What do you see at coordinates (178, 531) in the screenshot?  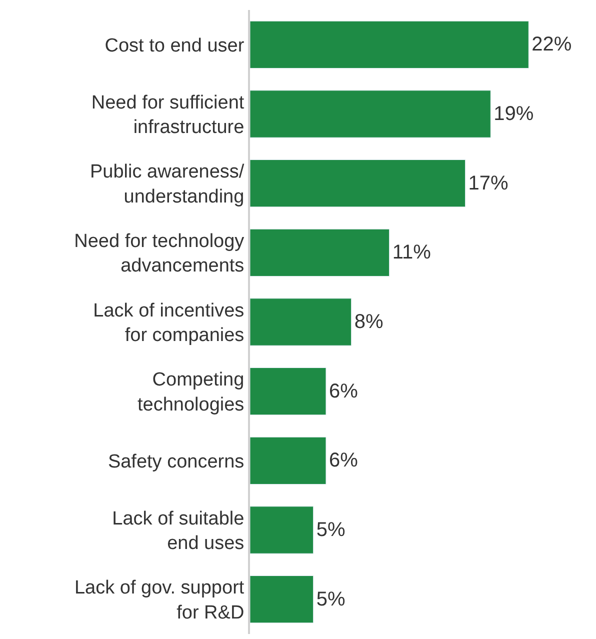 I see `y-tick-label: Lack of suitable end uses` at bounding box center [178, 531].